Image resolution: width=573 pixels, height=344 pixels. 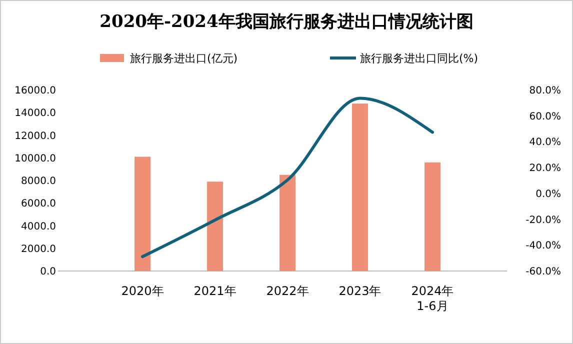 What do you see at coordinates (215, 291) in the screenshot?
I see `x-tick-label: 2021年` at bounding box center [215, 291].